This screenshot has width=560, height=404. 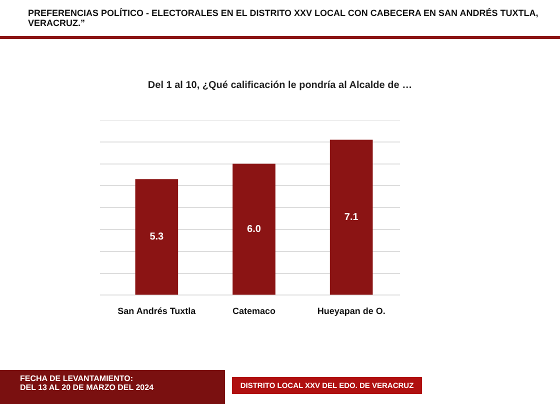 I want to click on text: FECHA DE LEVANTAMIENTO: DEL 13 AL 20 DE MARZO DEL 2024, so click(x=112, y=387).